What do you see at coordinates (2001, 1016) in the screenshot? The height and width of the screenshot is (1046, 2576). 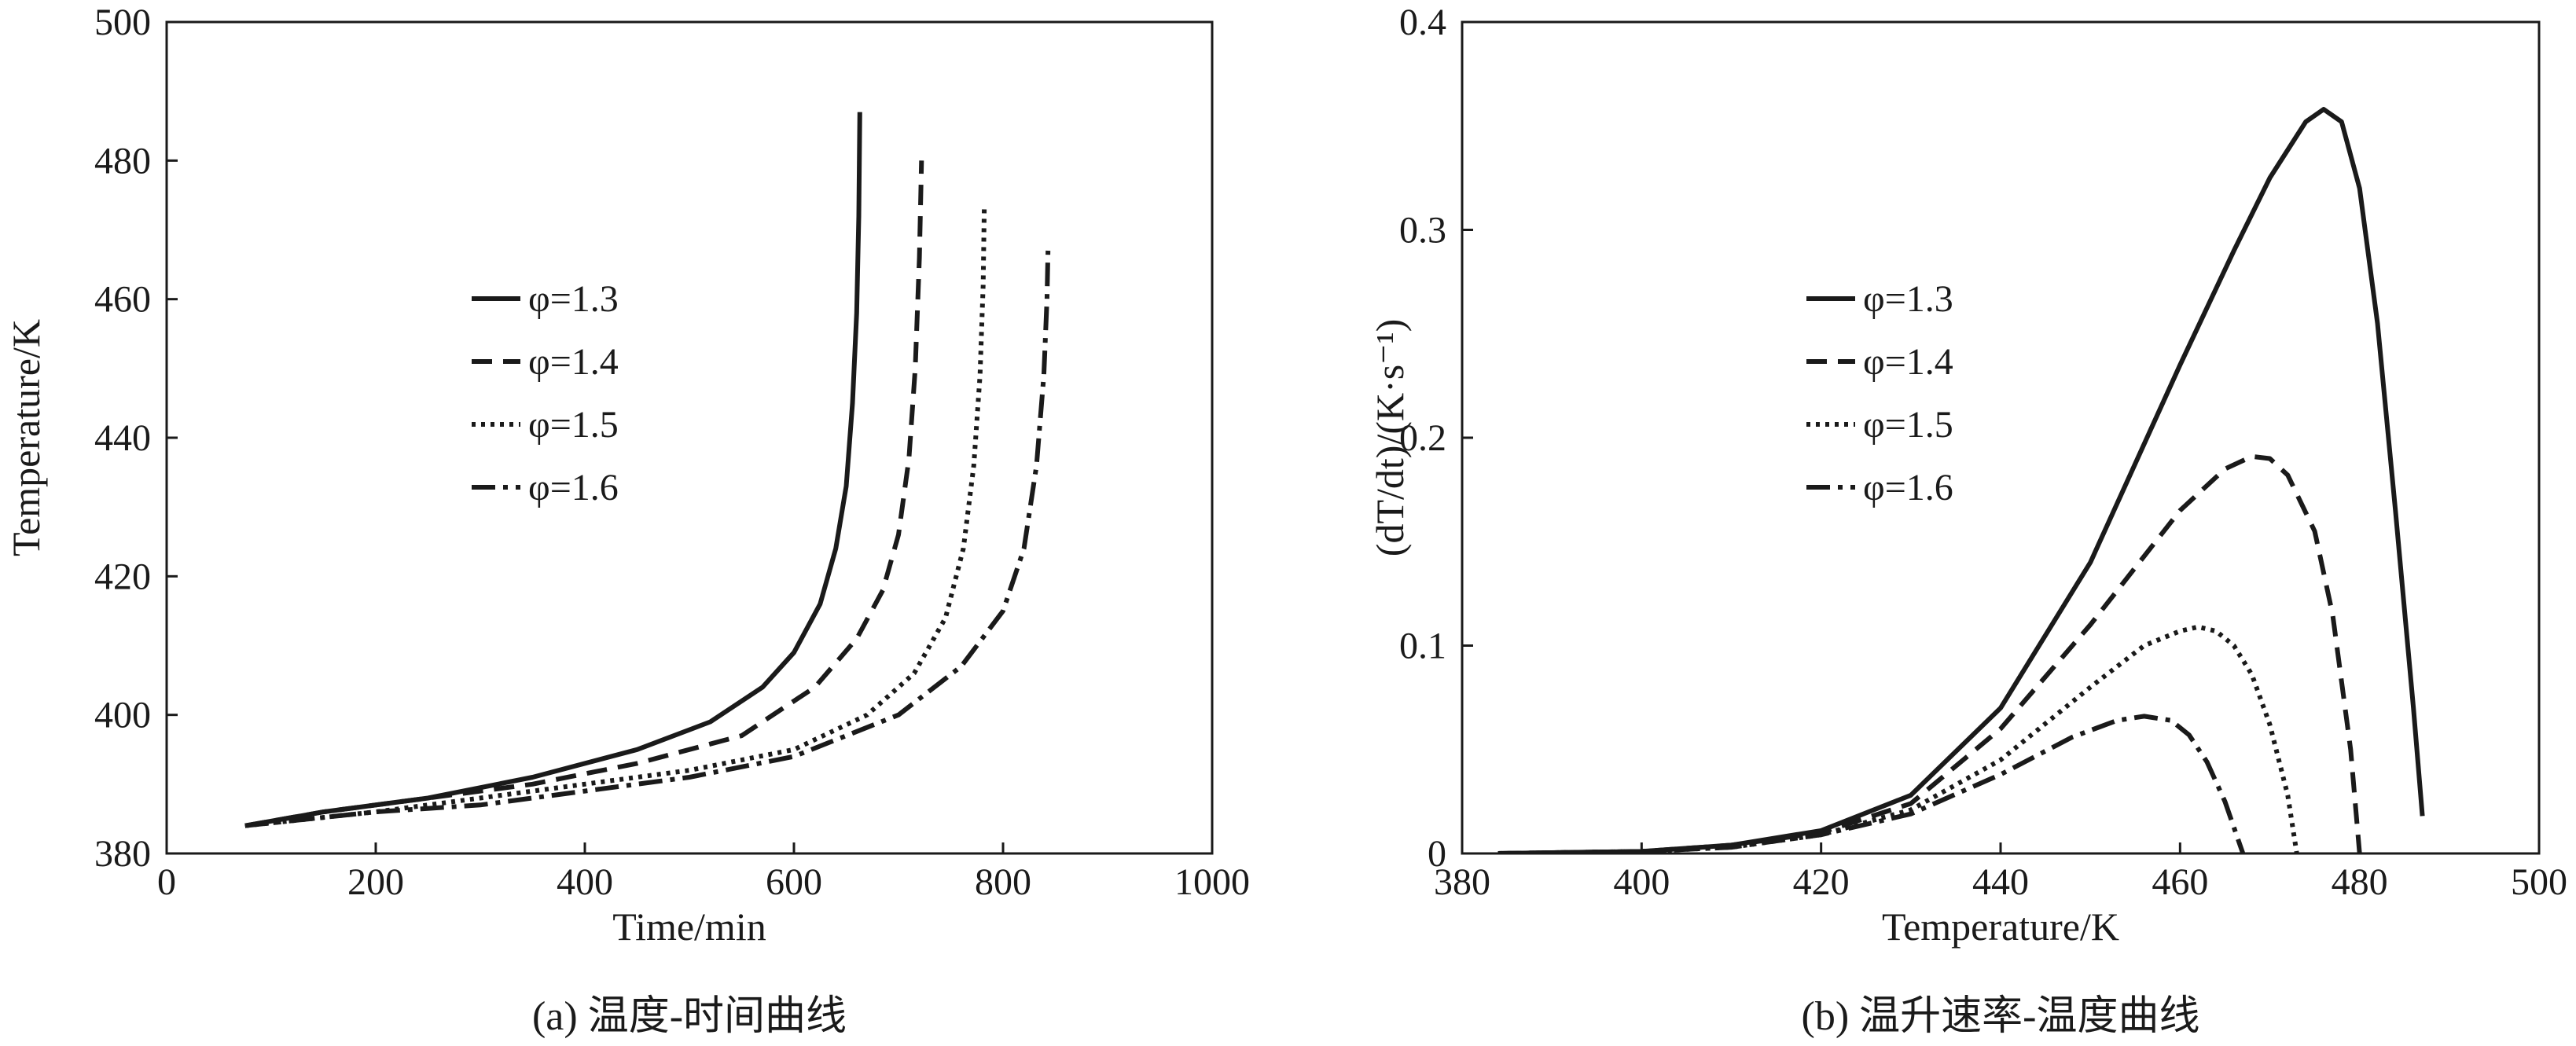 I see `caption-b: (b) 温升速率-温度曲线` at bounding box center [2001, 1016].